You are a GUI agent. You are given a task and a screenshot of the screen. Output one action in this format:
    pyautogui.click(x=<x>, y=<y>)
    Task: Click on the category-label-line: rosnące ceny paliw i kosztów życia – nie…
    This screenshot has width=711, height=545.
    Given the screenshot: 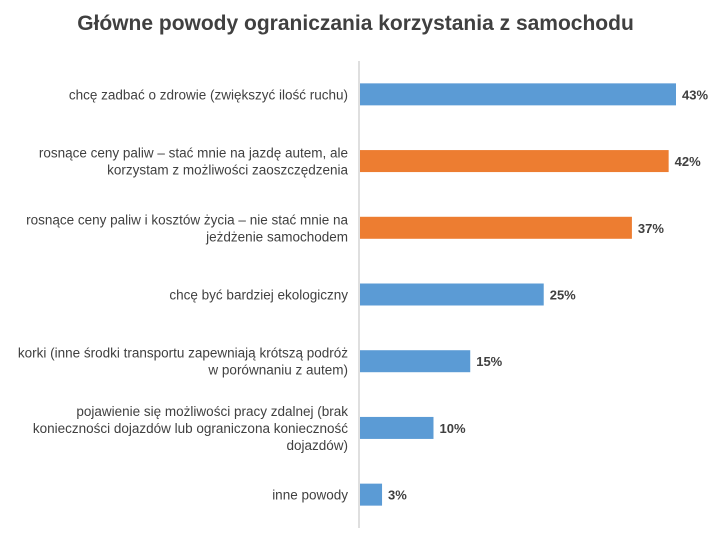 What is the action you would take?
    pyautogui.click(x=187, y=219)
    